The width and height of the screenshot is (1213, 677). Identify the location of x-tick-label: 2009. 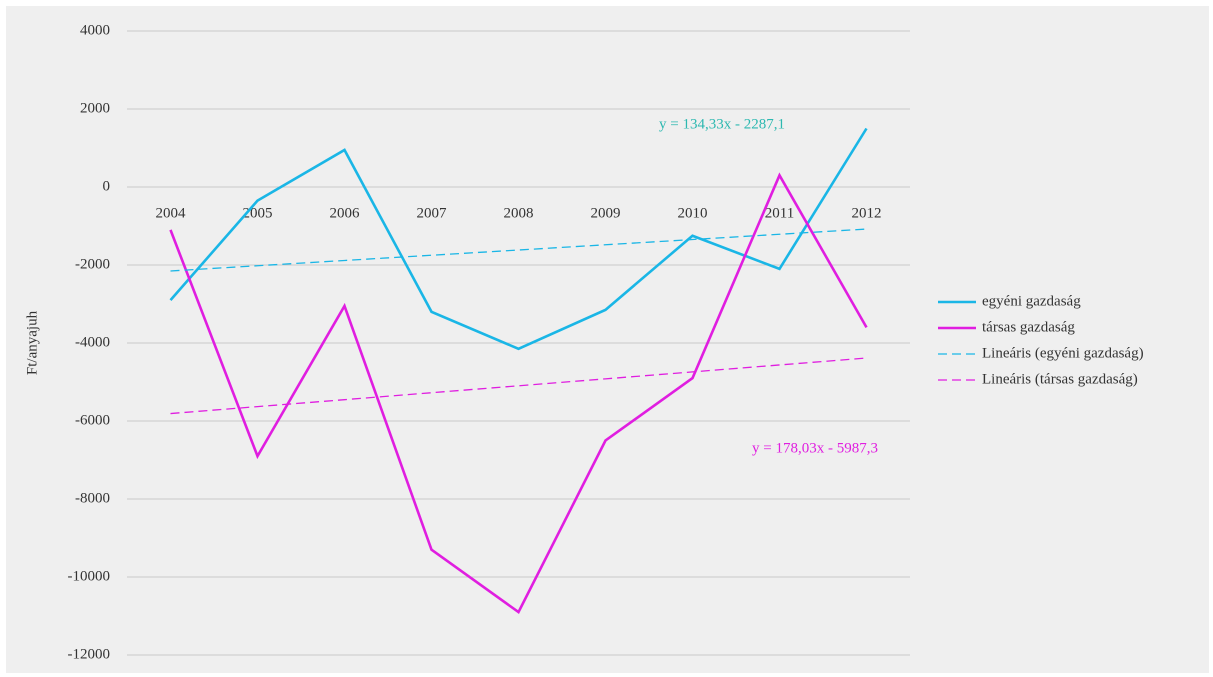
(606, 213).